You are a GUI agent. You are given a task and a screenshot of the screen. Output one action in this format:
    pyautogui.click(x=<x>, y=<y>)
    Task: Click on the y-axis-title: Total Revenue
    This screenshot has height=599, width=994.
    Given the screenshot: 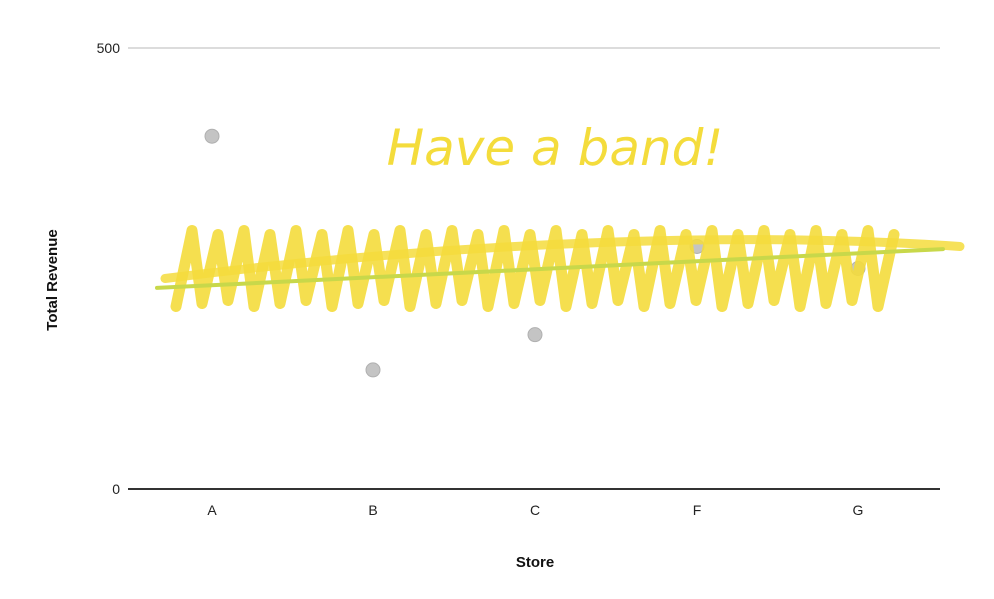 What is the action you would take?
    pyautogui.click(x=52, y=279)
    